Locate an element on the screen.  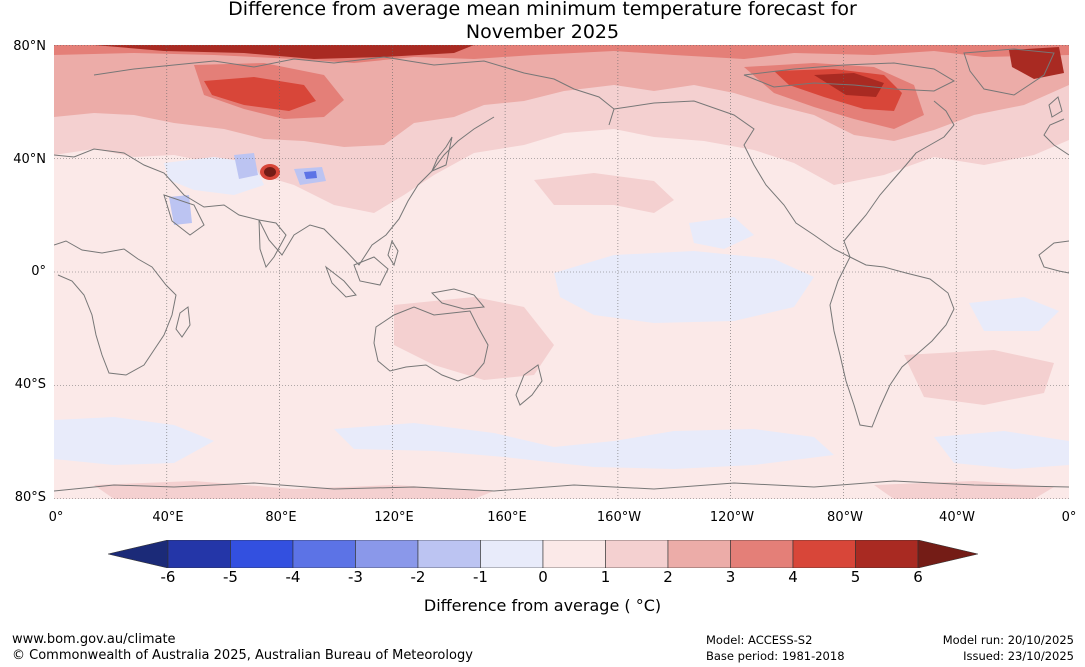
colorbar-tick-label: 2 is located at coordinates (668, 577).